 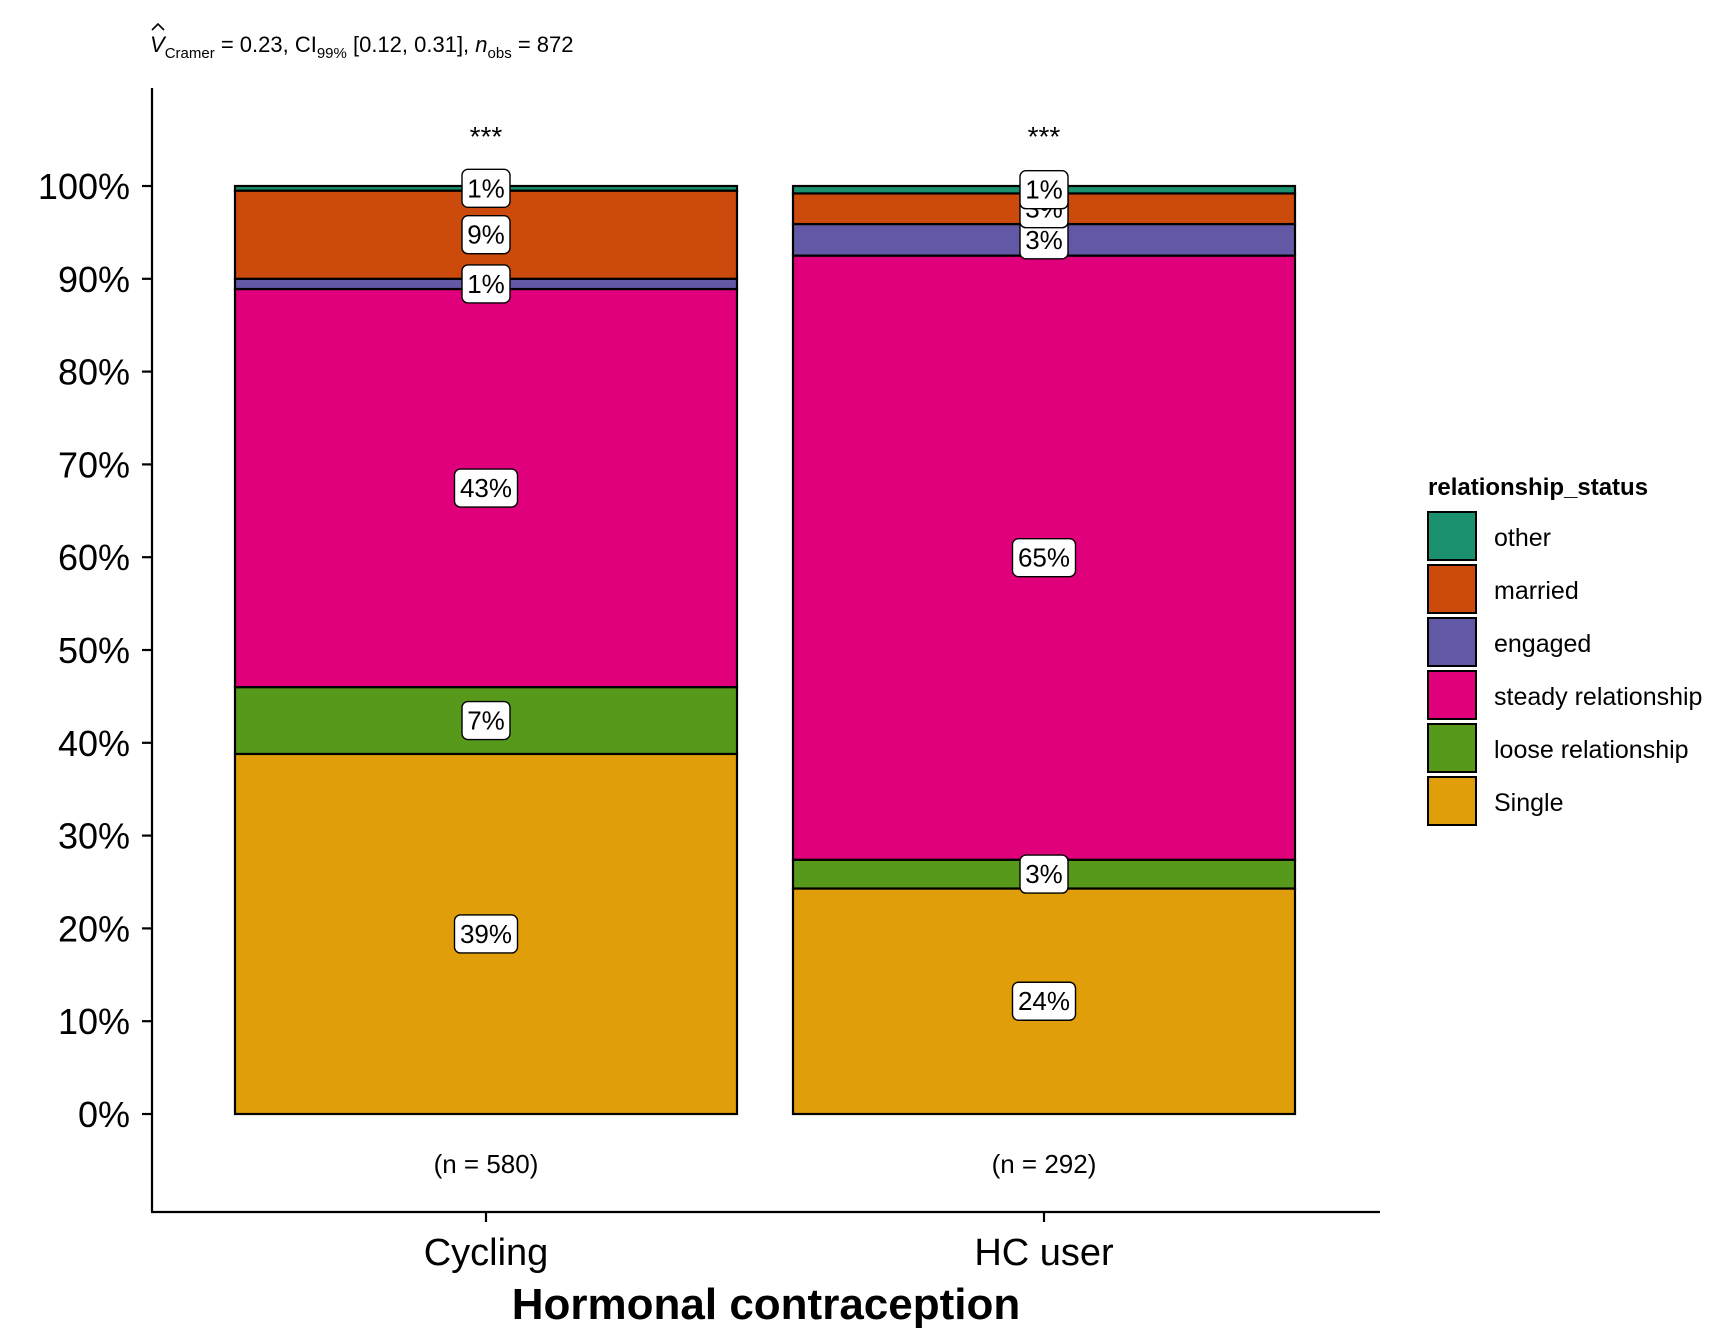 I want to click on legend-swatch-loose-relationship, so click(x=1452, y=748).